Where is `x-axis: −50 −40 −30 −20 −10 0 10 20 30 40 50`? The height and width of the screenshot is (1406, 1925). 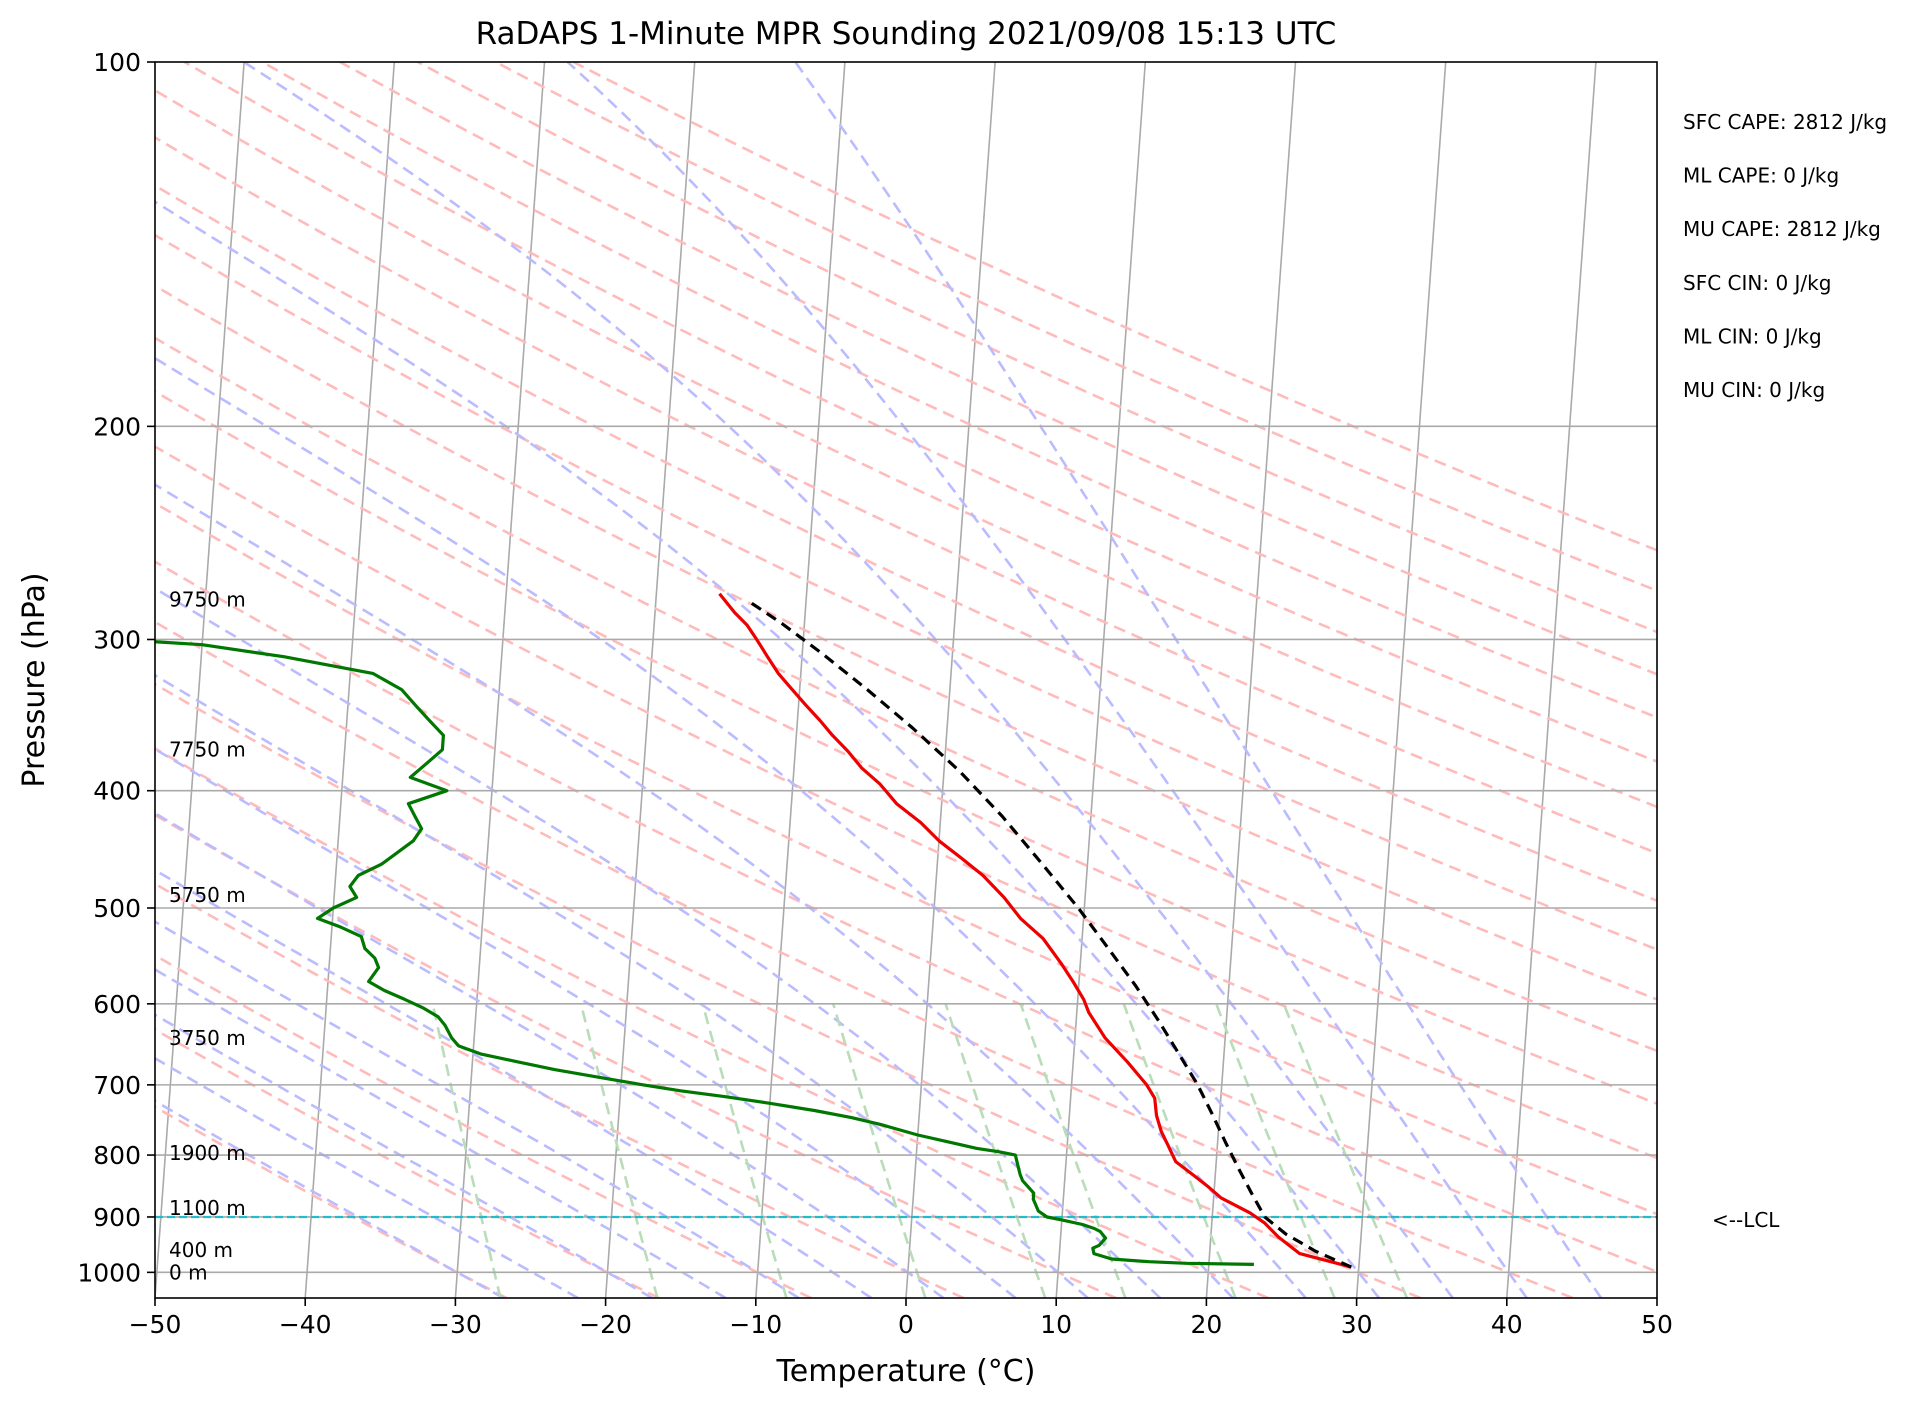 x-axis: −50 −40 −30 −20 −10 0 10 20 30 40 50 is located at coordinates (901, 1318).